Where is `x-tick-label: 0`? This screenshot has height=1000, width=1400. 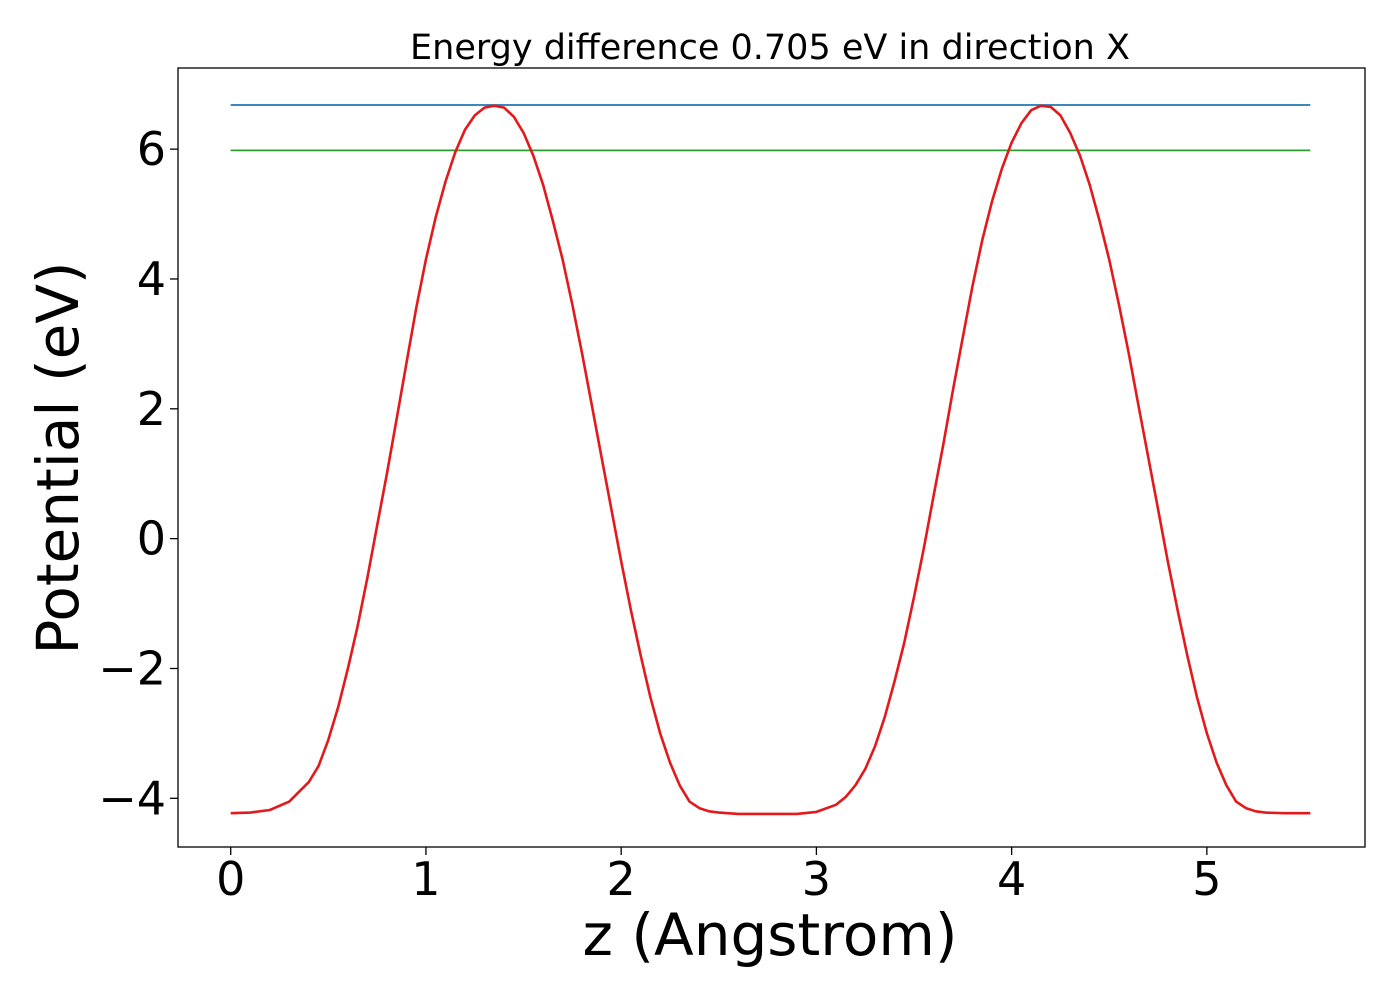 x-tick-label: 0 is located at coordinates (230, 879).